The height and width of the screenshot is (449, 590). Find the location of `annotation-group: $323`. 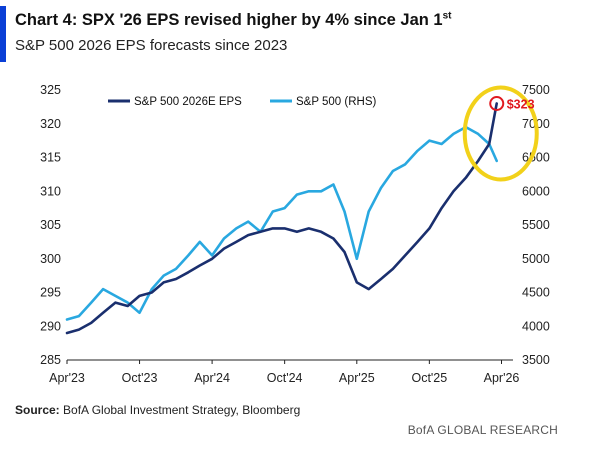

annotation-group: $323 is located at coordinates (500, 133).